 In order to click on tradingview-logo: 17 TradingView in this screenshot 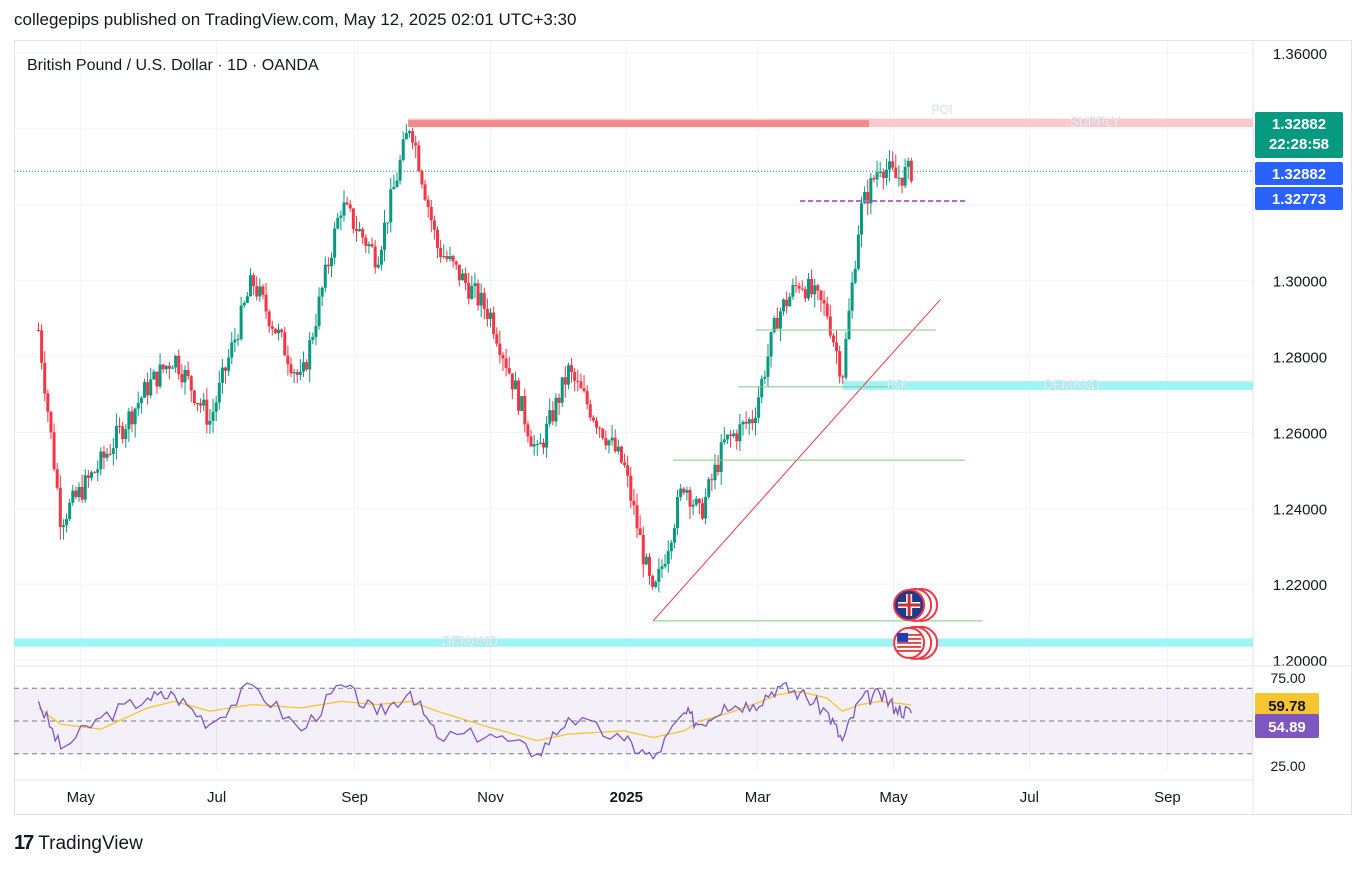, I will do `click(78, 843)`.